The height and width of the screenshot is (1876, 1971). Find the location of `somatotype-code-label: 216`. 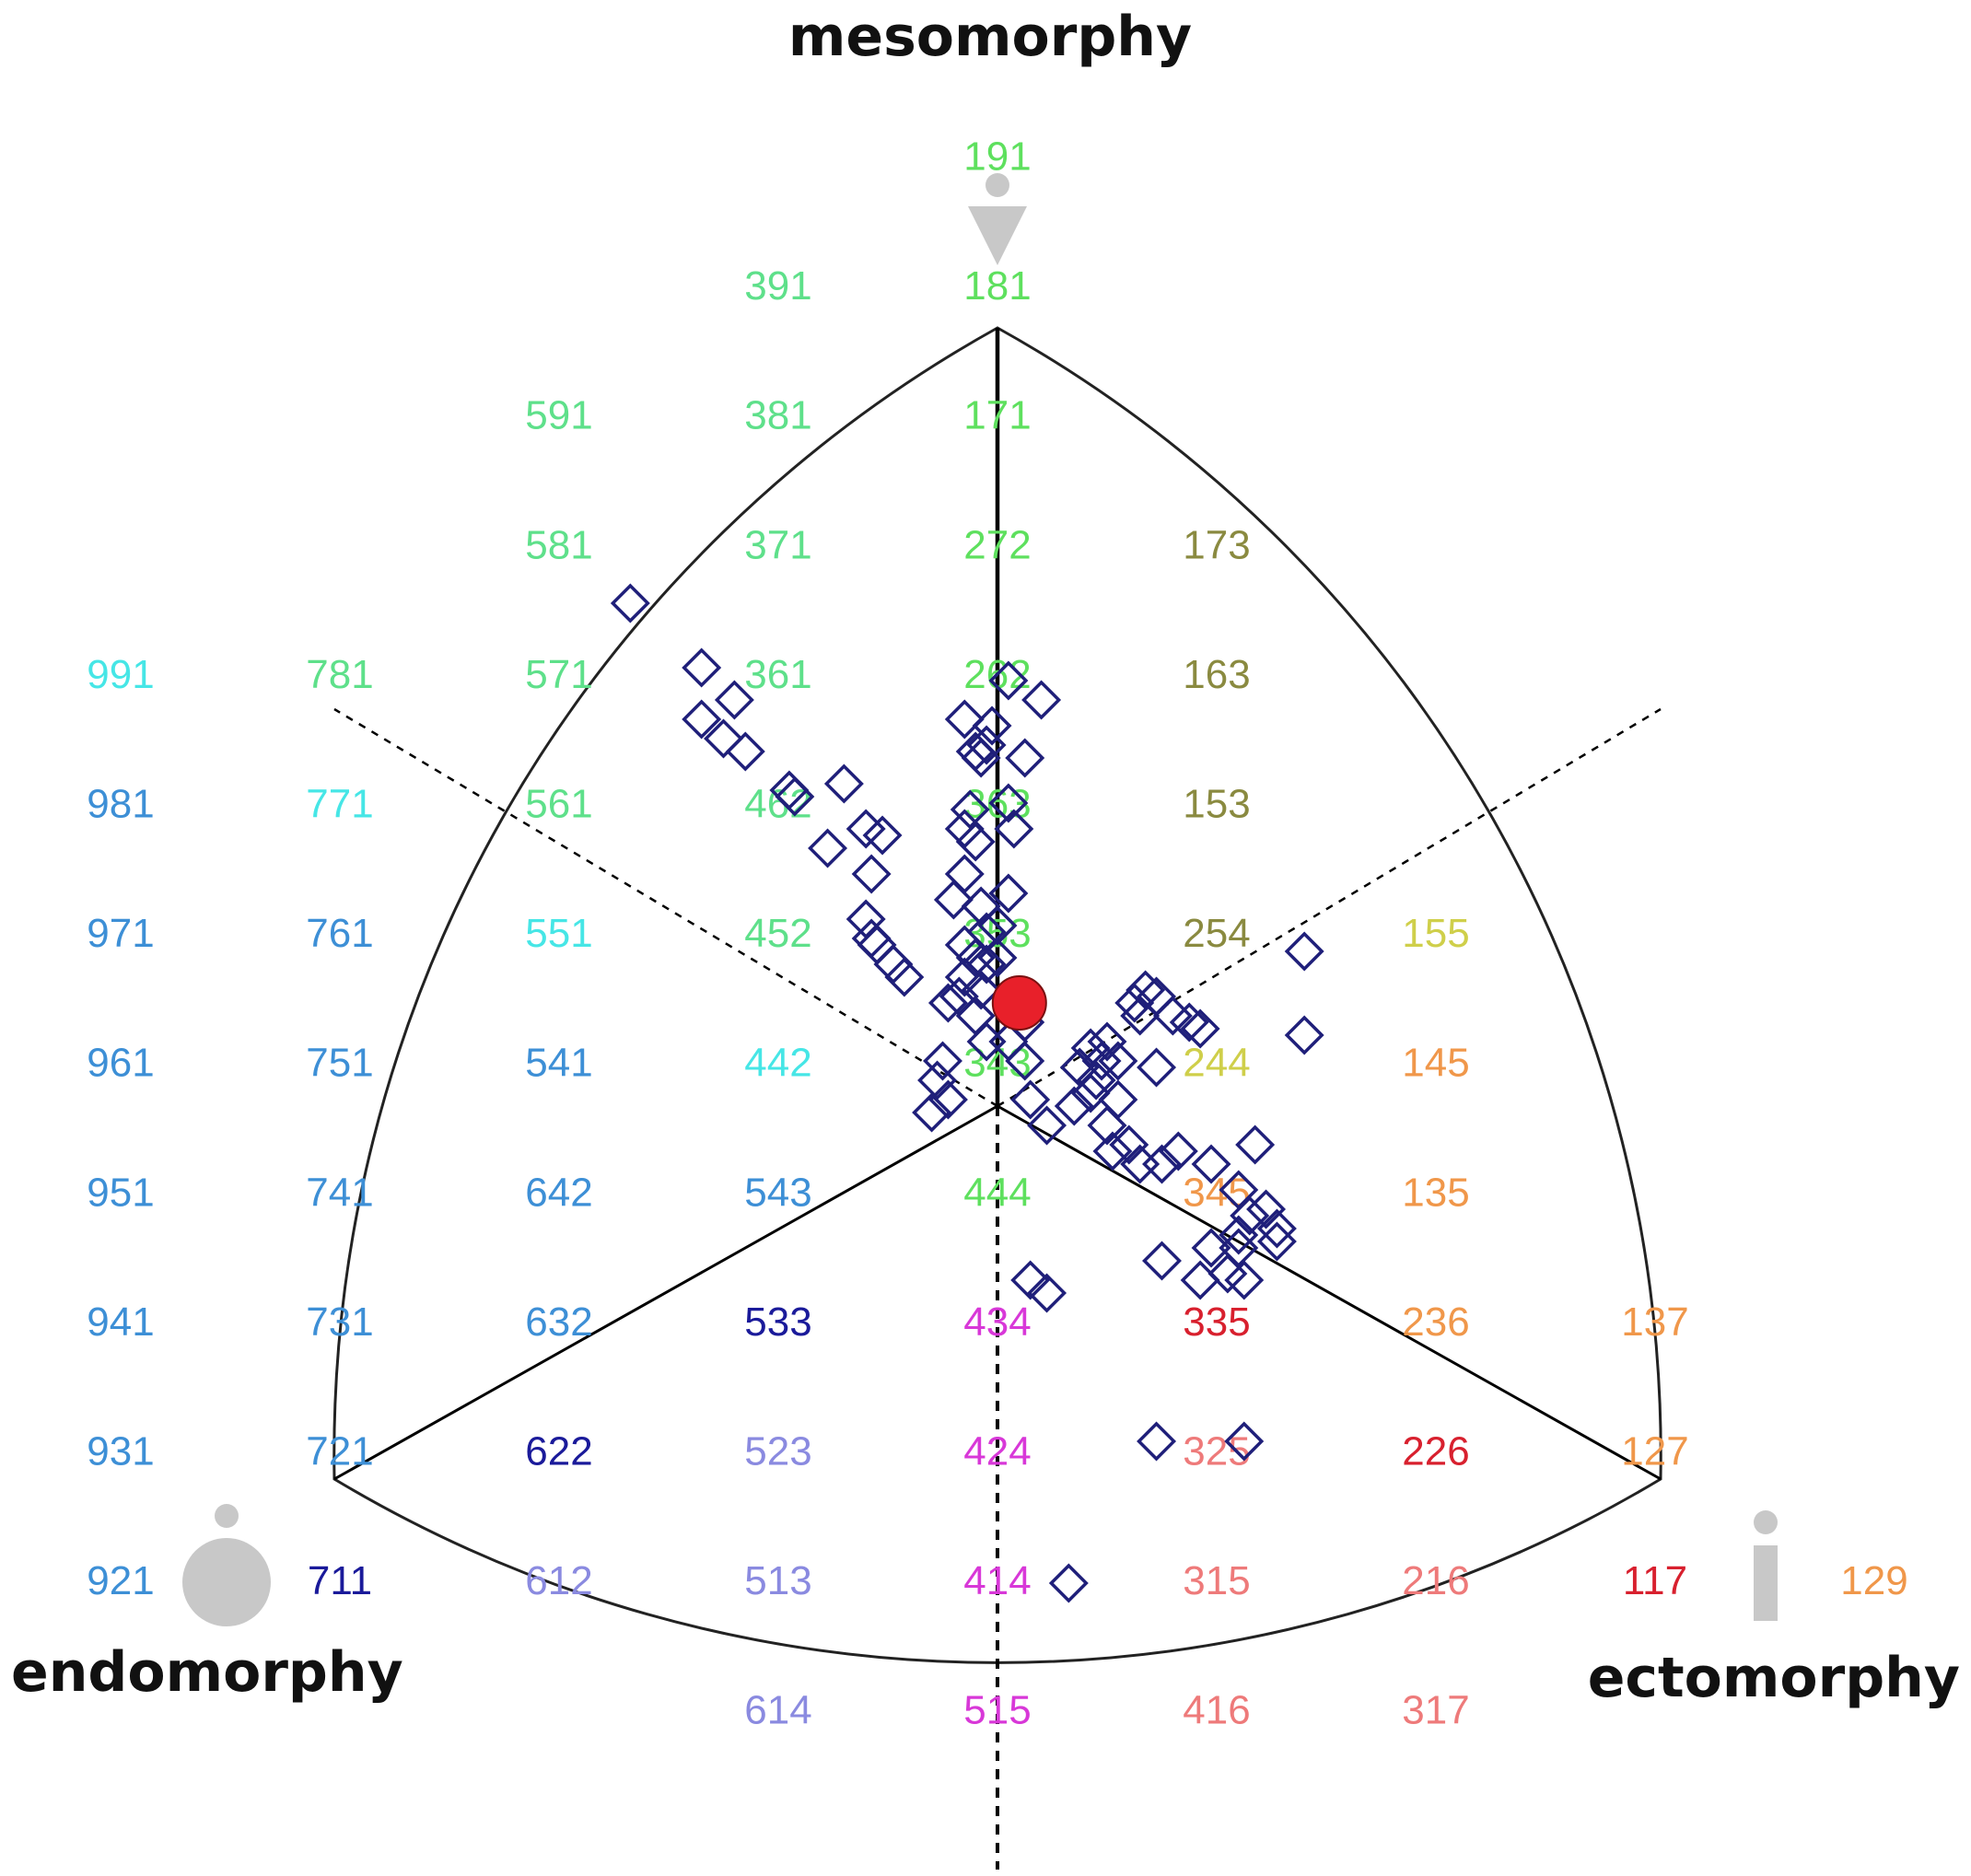

somatotype-code-label: 216 is located at coordinates (1435, 1580).